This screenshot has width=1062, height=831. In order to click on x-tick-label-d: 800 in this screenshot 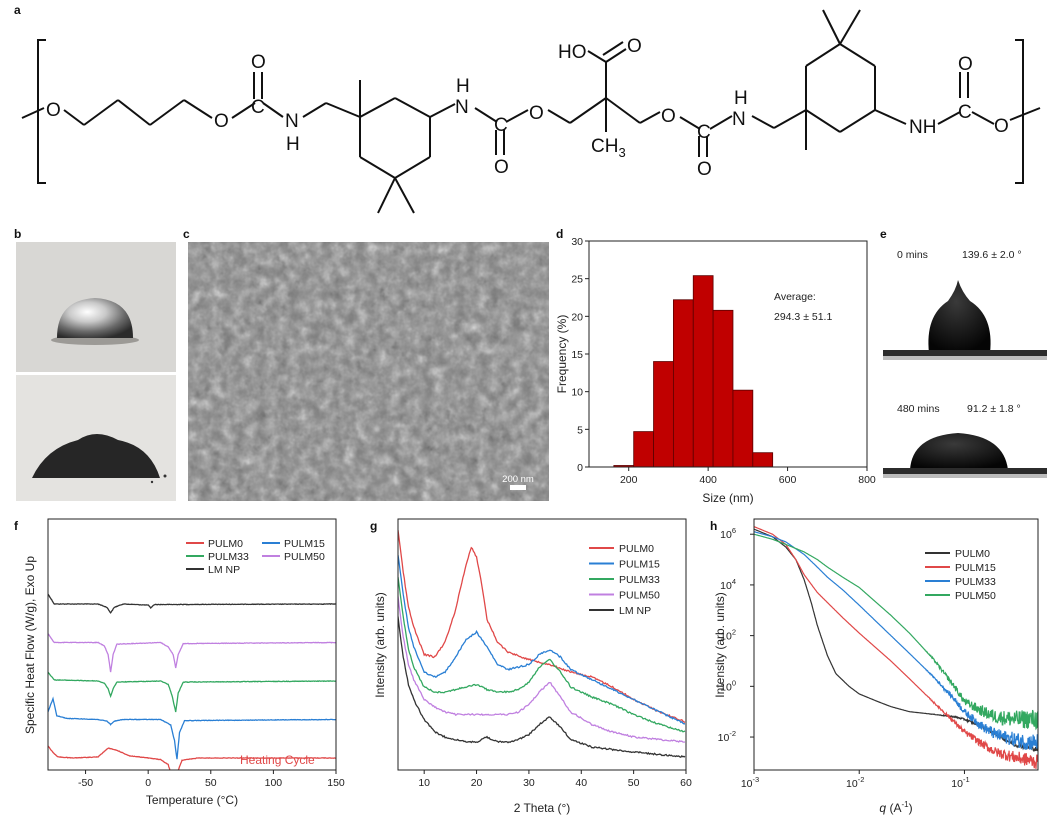, I will do `click(867, 480)`.